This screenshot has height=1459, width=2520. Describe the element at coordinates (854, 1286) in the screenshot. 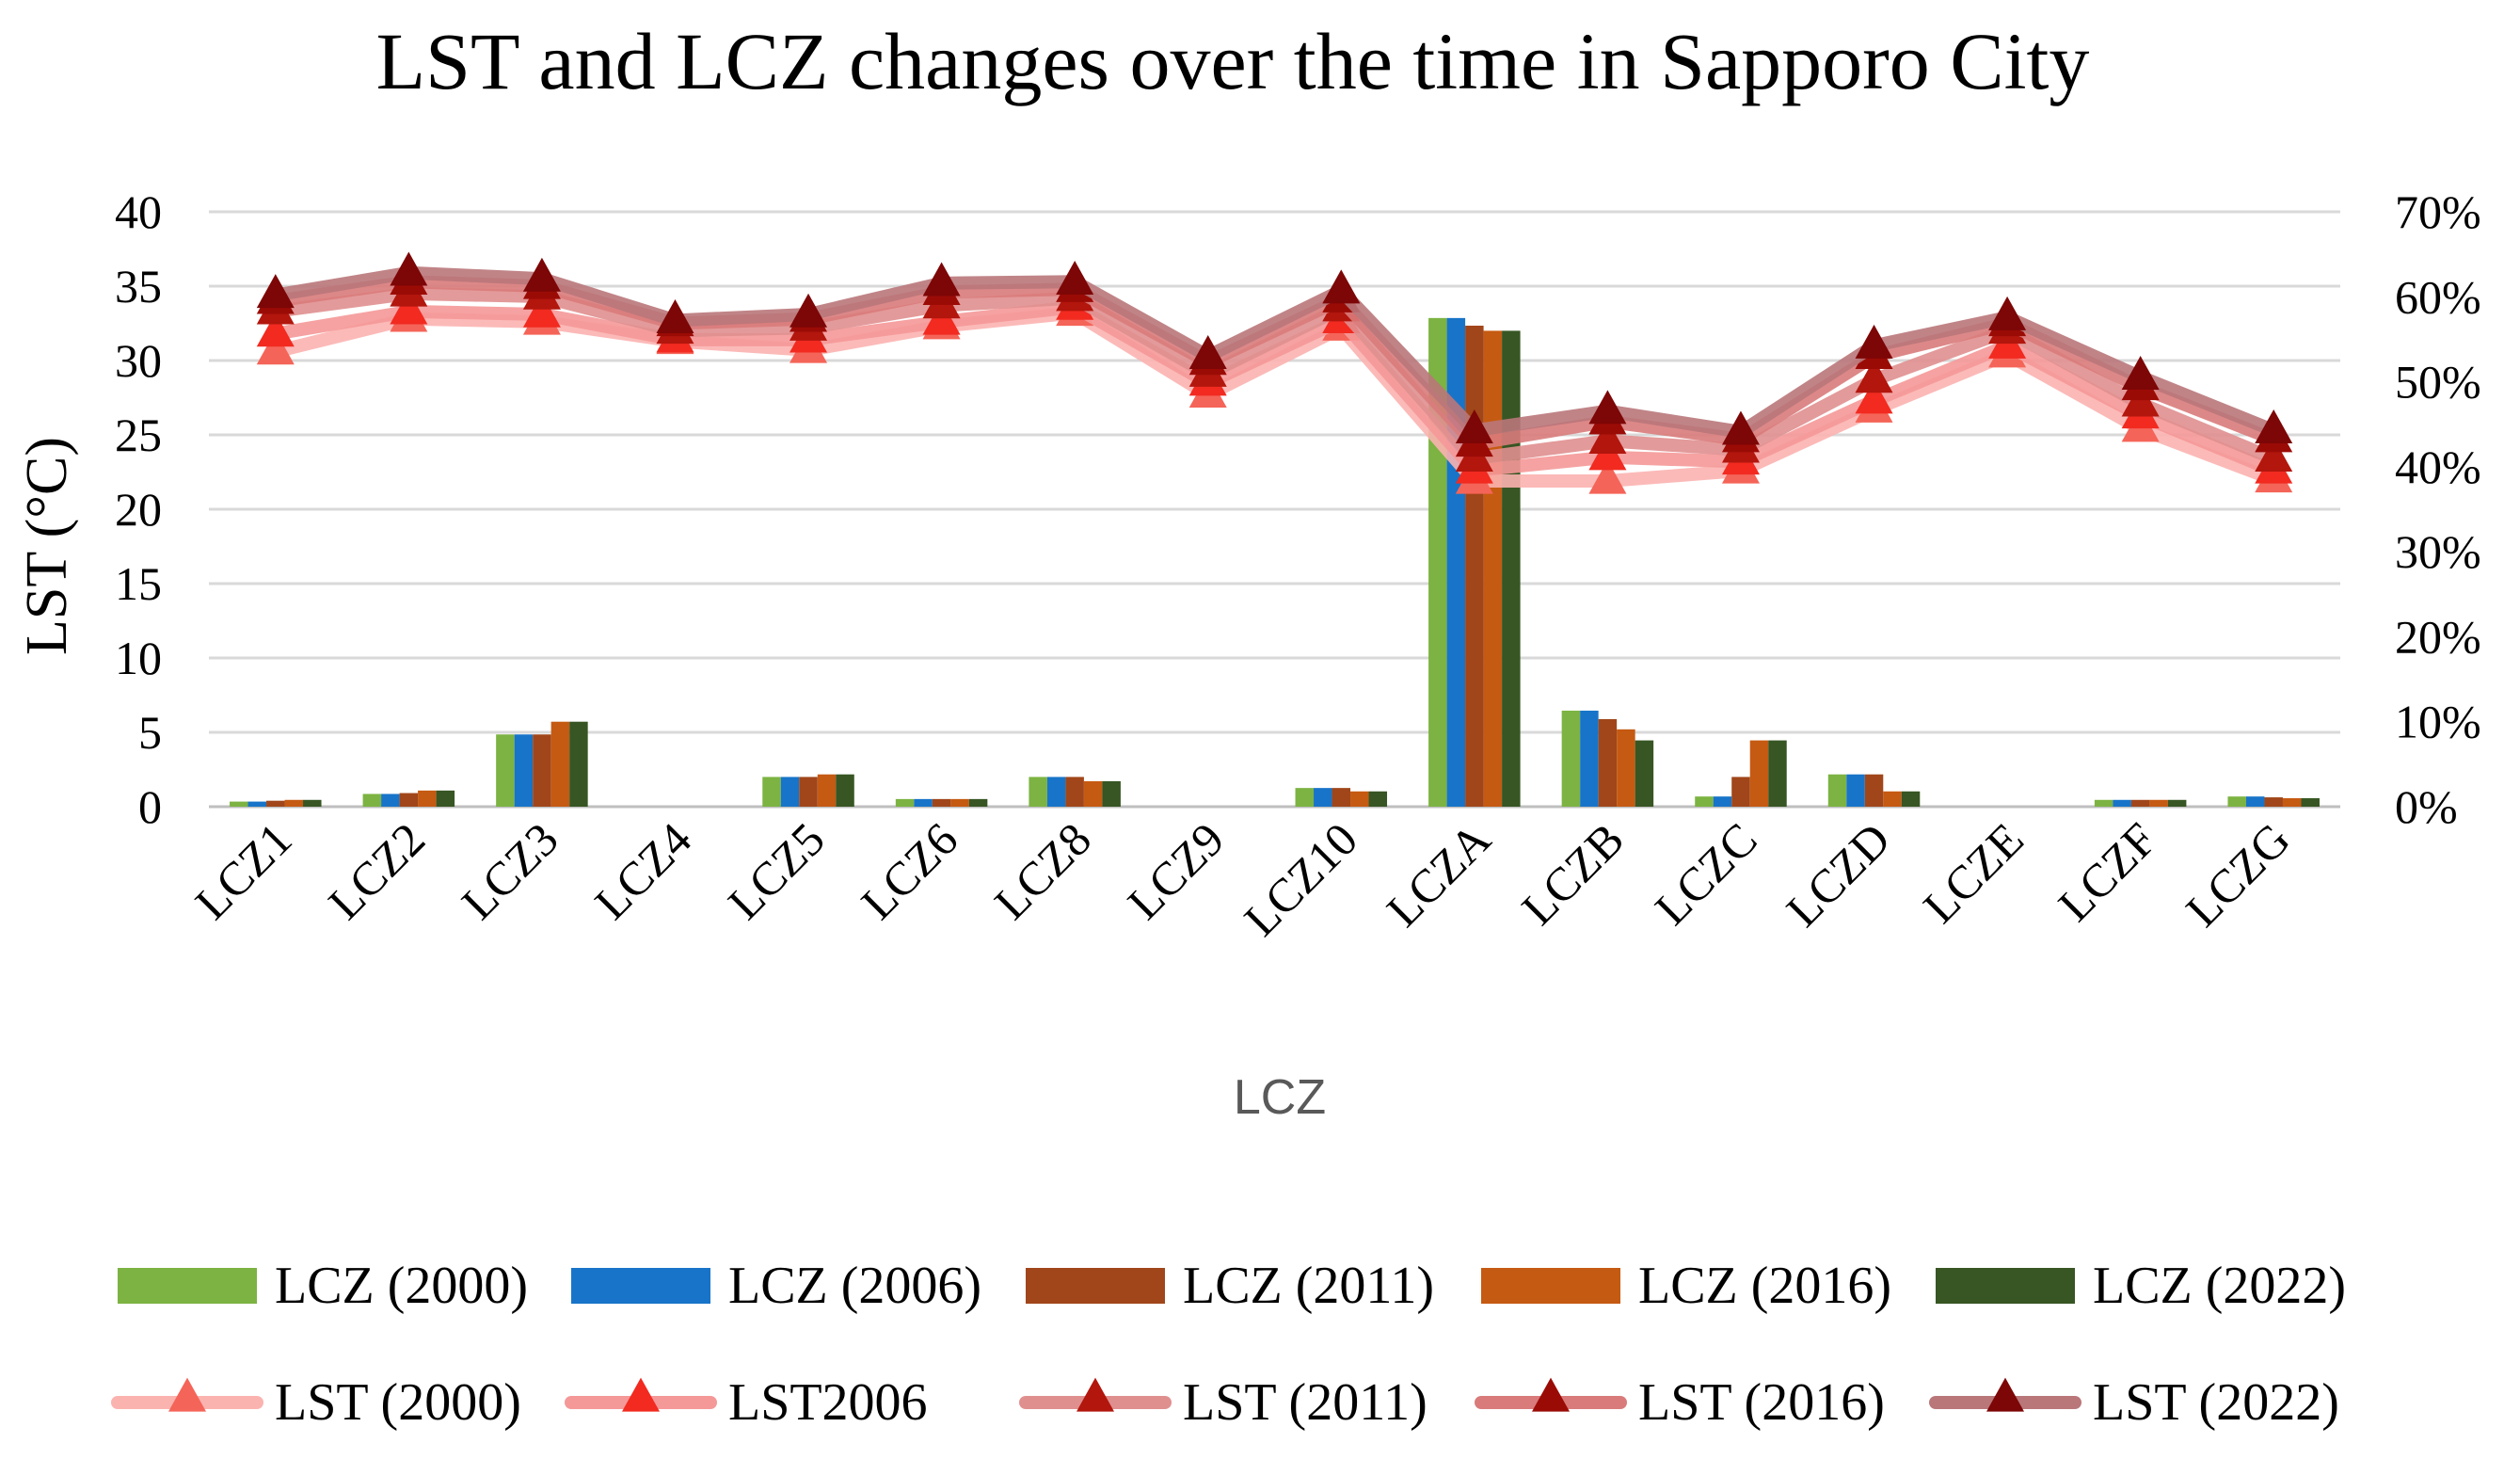

I see `legend-label: LCZ (2006)` at that location.